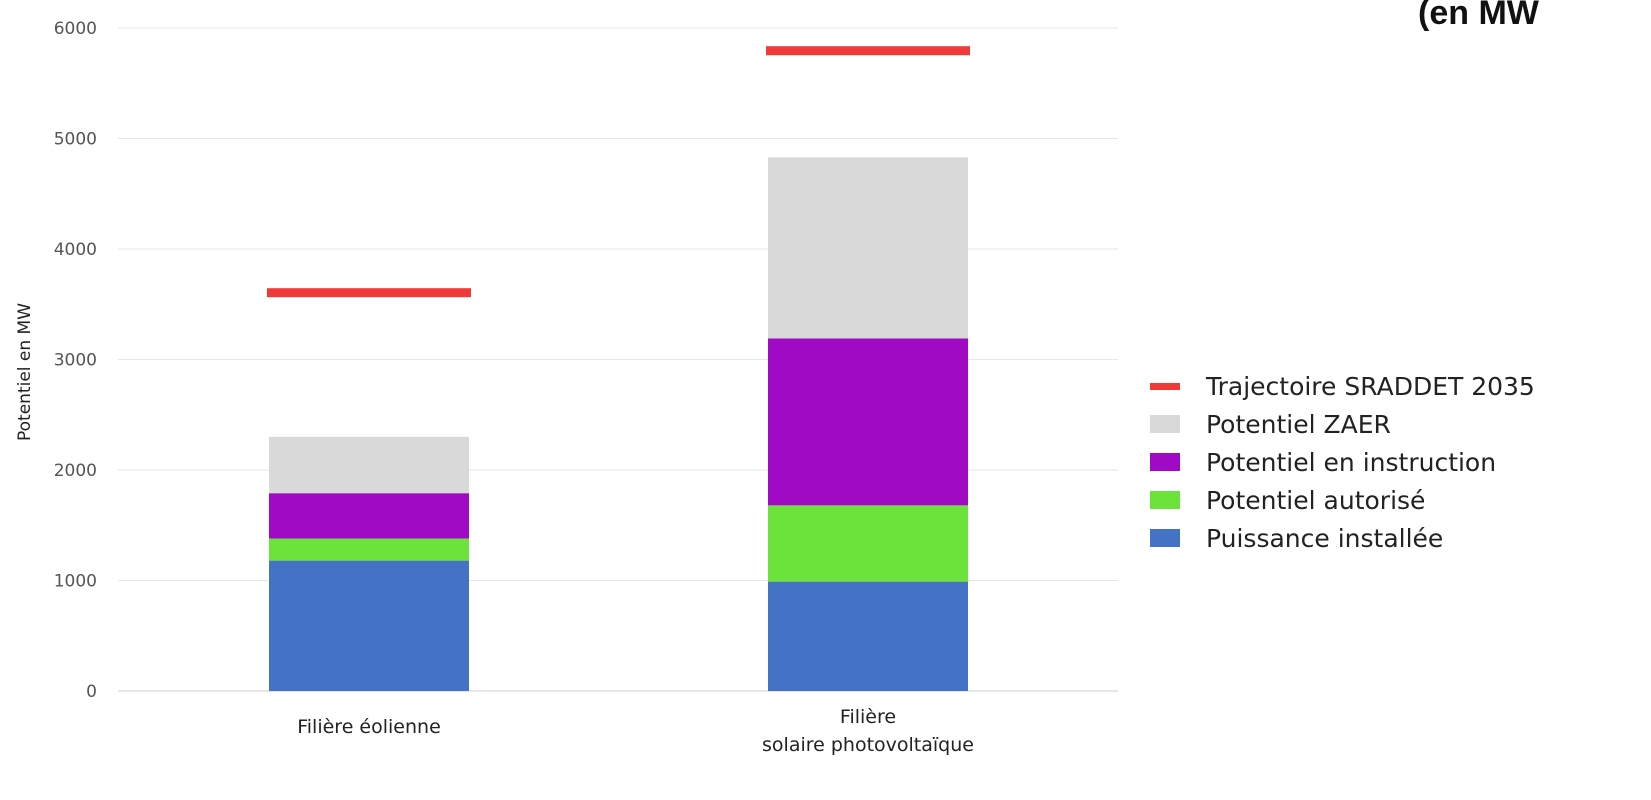 This screenshot has width=1651, height=800. I want to click on legend-label: Potentiel autorisé, so click(1315, 500).